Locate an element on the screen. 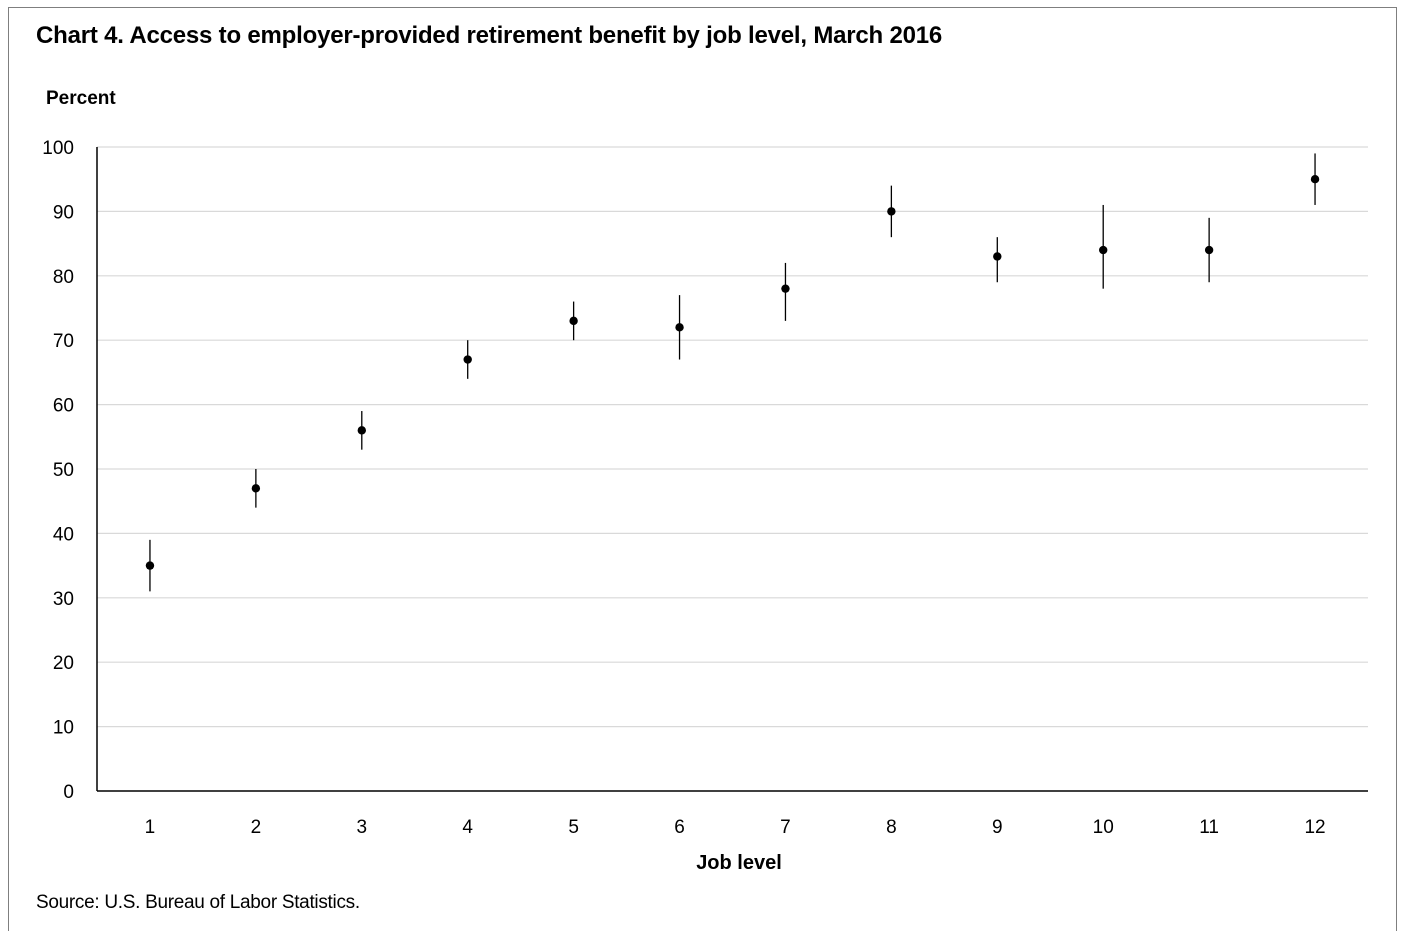 The width and height of the screenshot is (1403, 931). x-tick-label: 10 is located at coordinates (1103, 827).